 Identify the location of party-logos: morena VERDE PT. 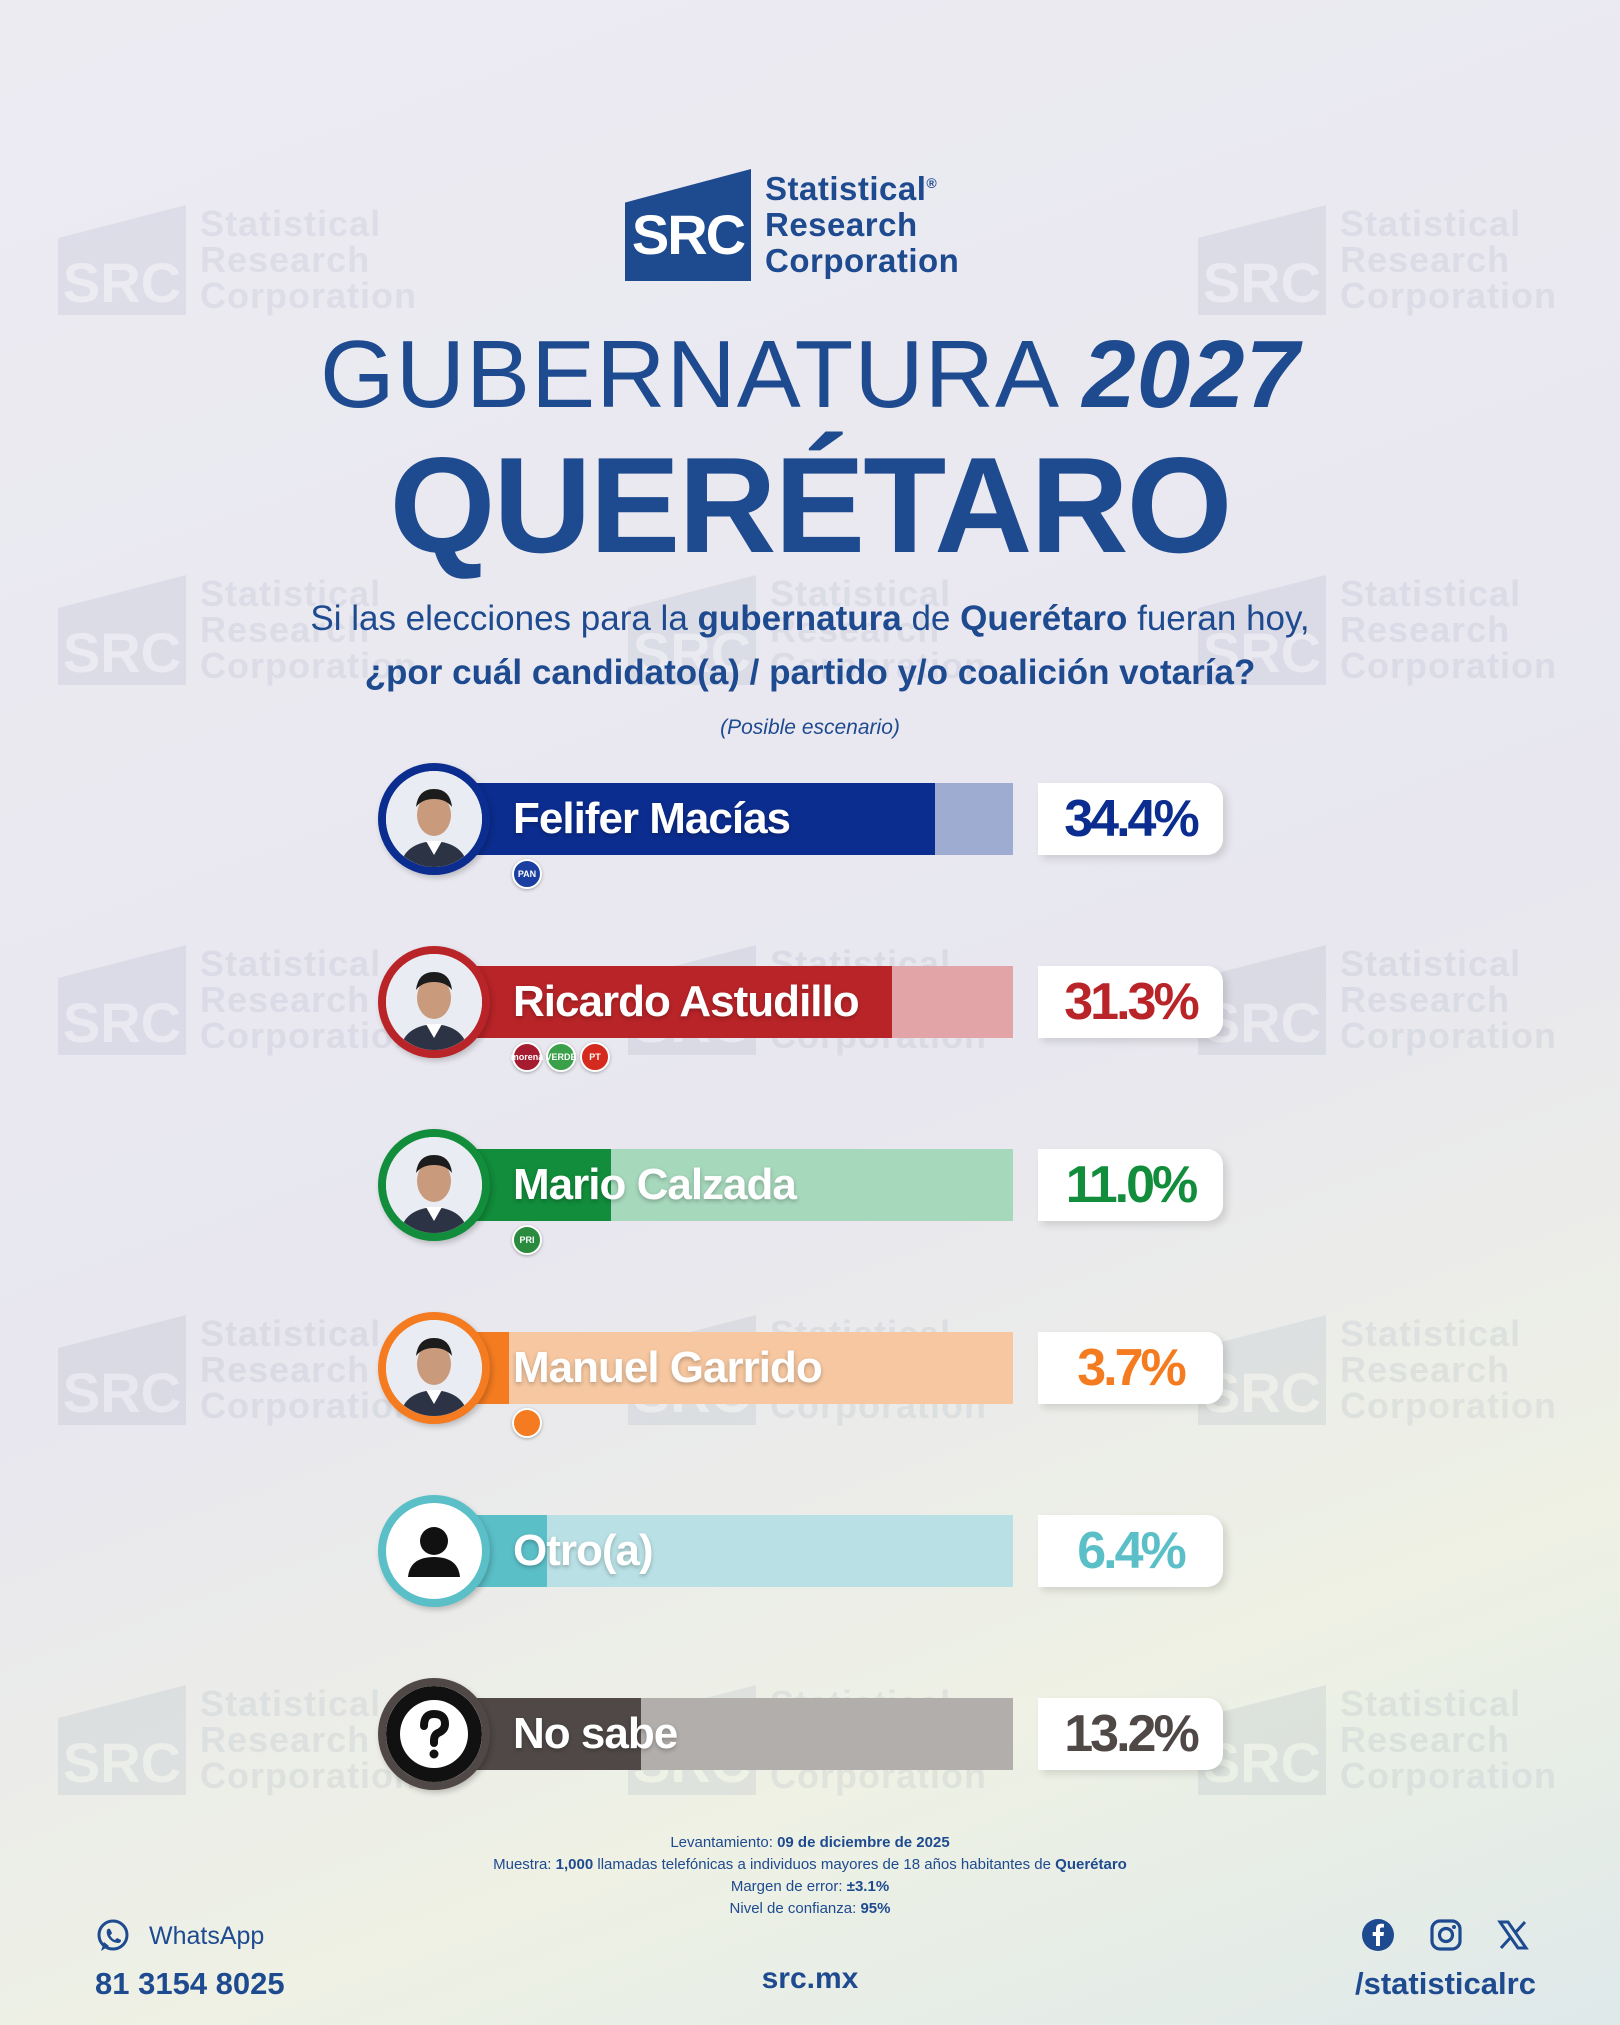
(560, 1057).